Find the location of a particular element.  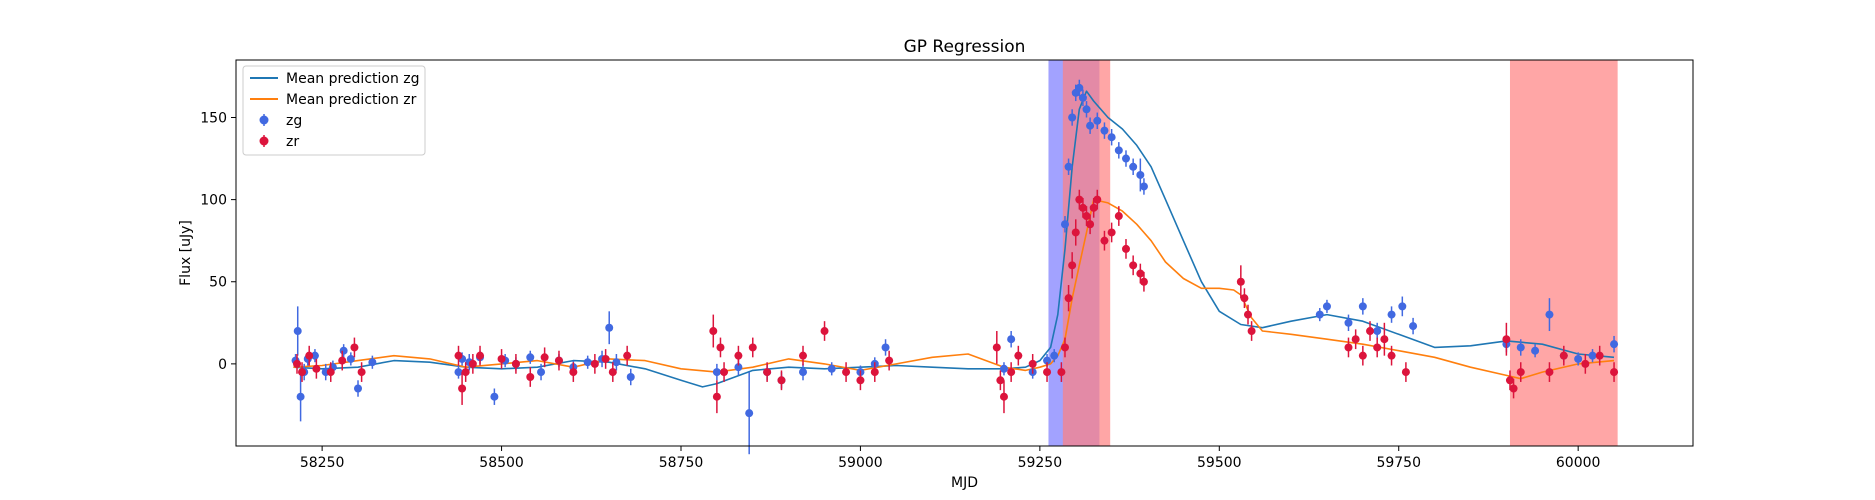

legend-label-zr-line: Mean prediction zr is located at coordinates (351, 100).